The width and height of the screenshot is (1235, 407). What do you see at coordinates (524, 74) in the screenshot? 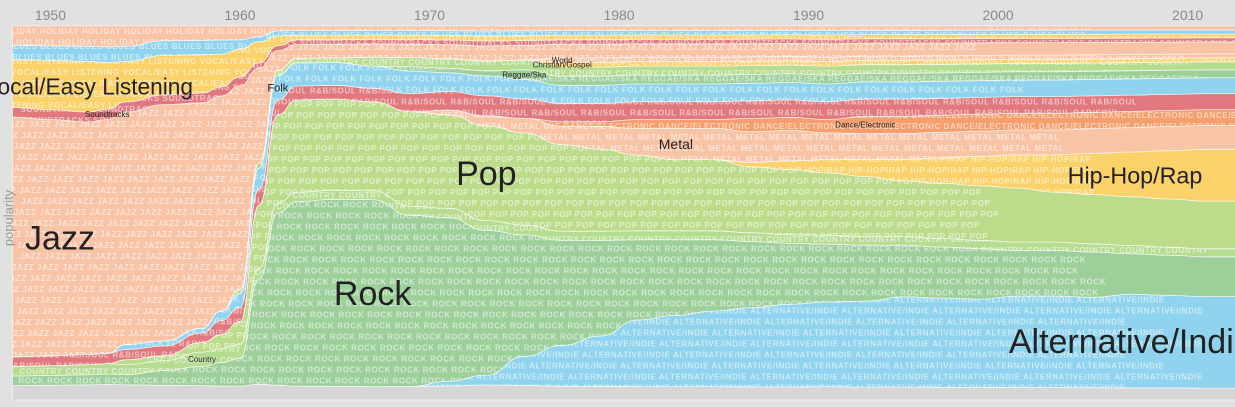
I see `band-label-reggae-ska: Reggae/Ska` at bounding box center [524, 74].